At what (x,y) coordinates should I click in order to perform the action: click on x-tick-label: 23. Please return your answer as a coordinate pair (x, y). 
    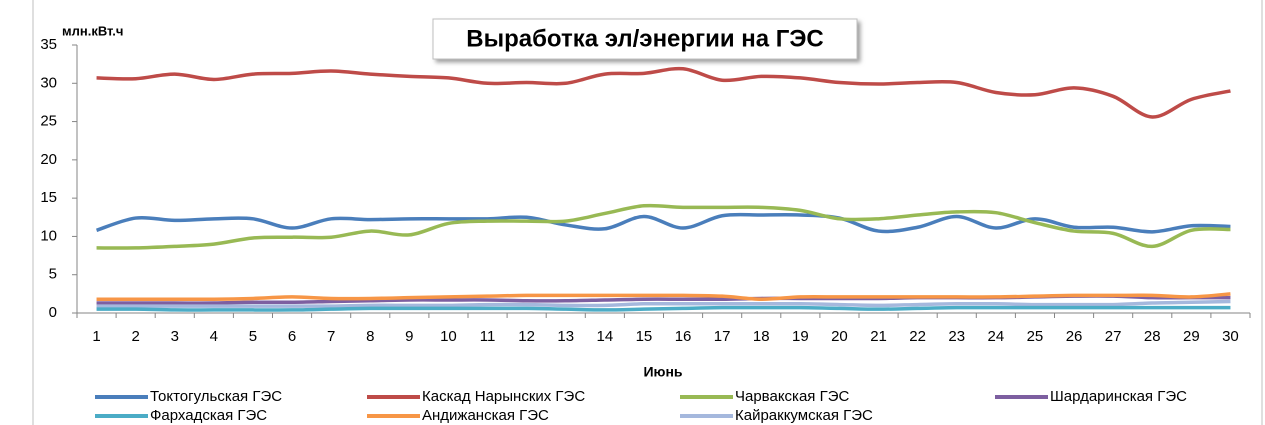
    Looking at the image, I should click on (956, 336).